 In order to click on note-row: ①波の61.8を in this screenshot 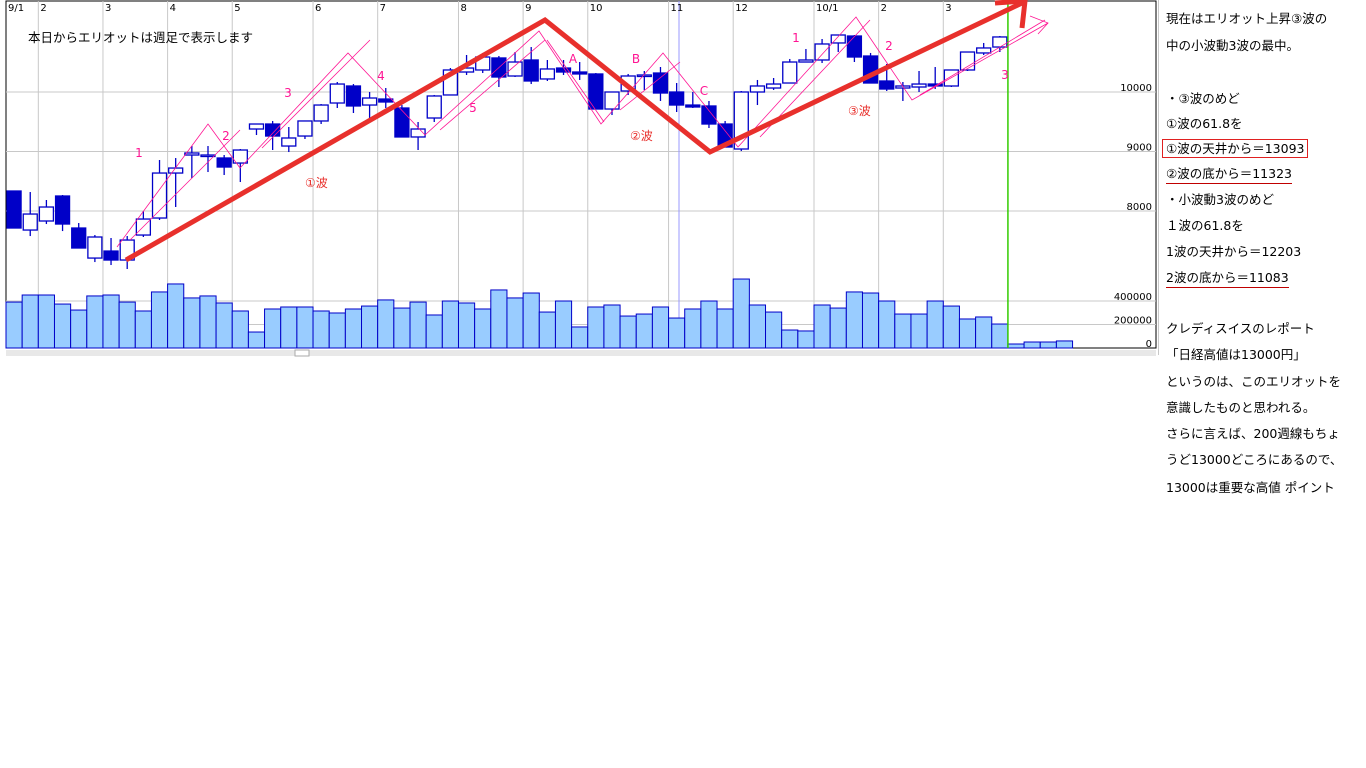, I will do `click(1204, 122)`.